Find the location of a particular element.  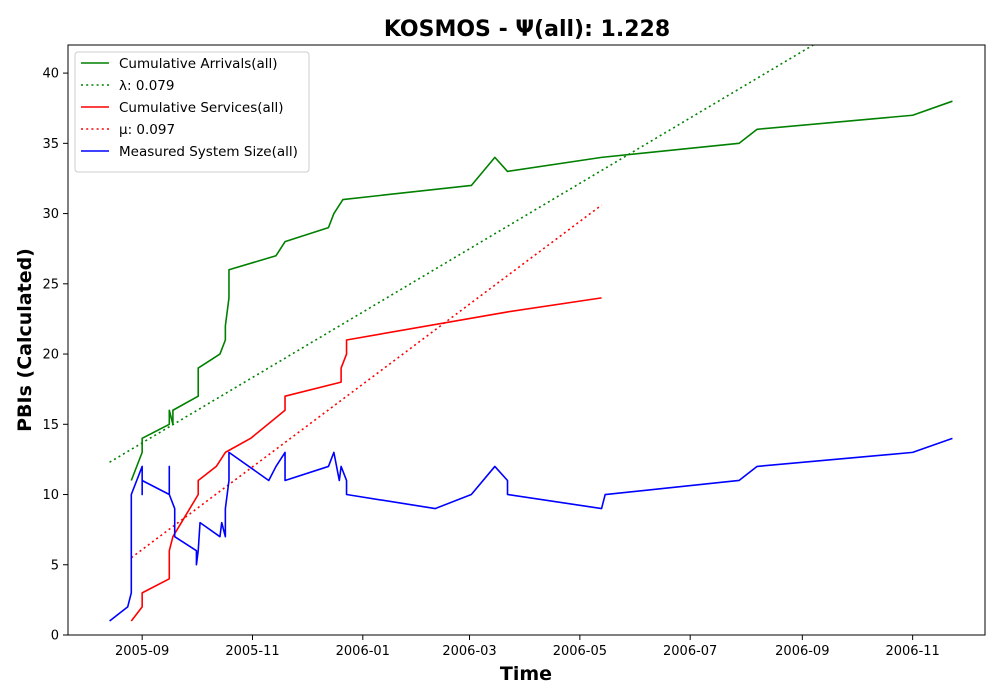

legend-label: λ: 0.079 is located at coordinates (146, 86).